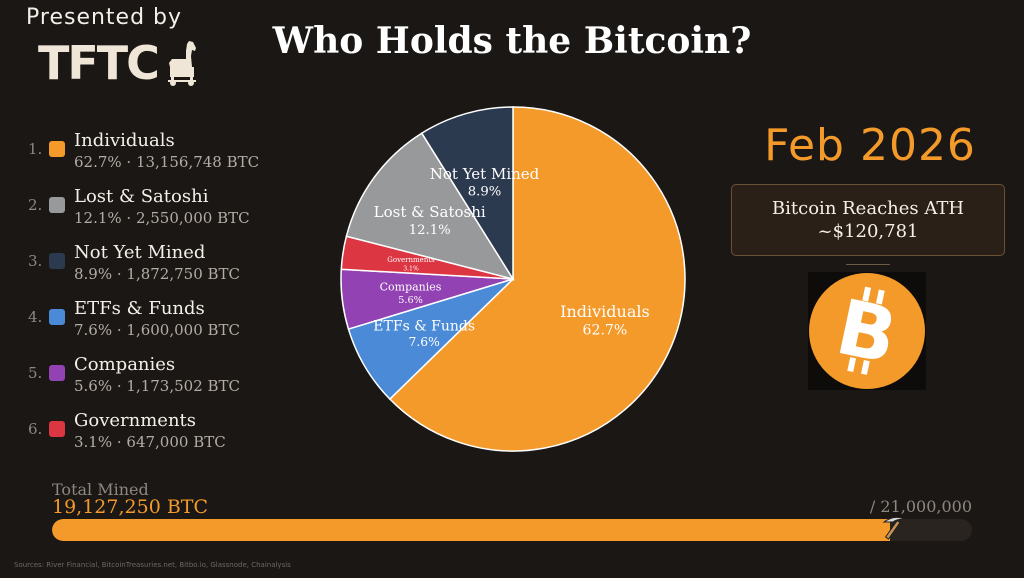  Describe the element at coordinates (868, 220) in the screenshot. I see `ath-callout: Bitcoin Reaches ATH ~$120,781` at that location.